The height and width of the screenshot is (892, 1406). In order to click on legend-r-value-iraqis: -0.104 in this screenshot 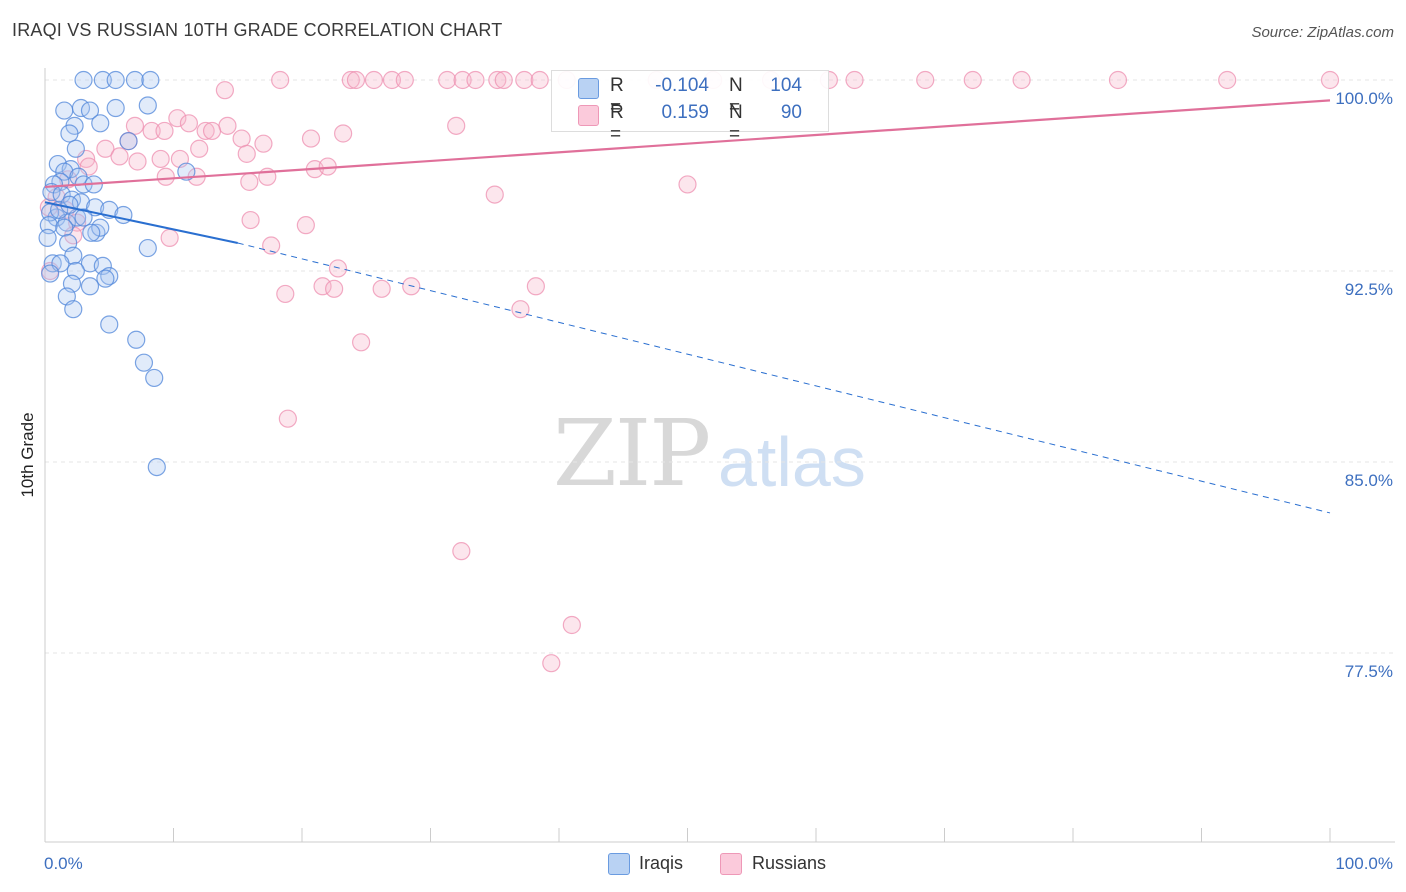, I will do `click(682, 85)`.